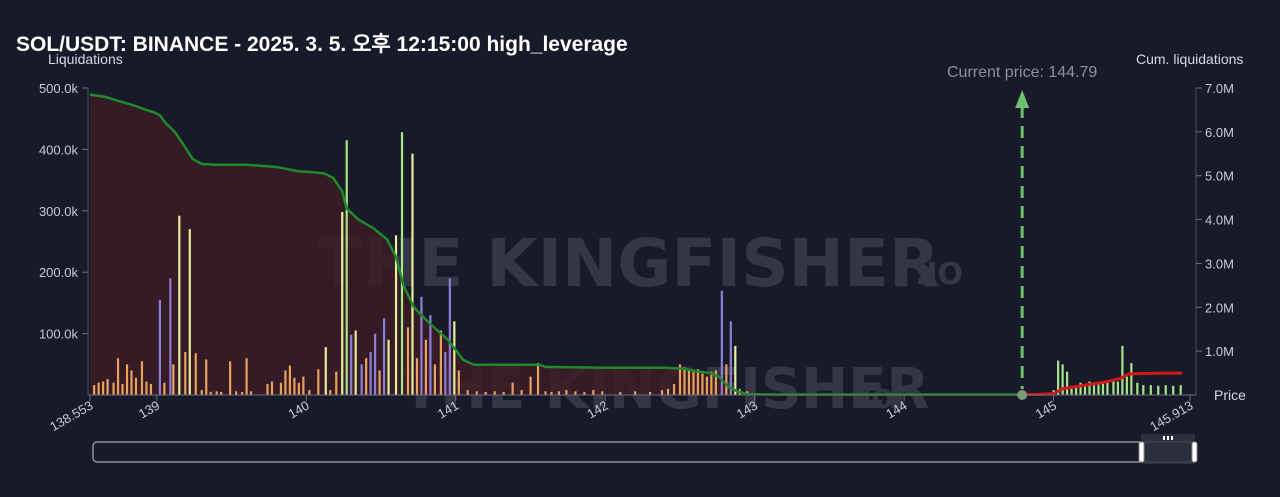  Describe the element at coordinates (644, 452) in the screenshot. I see `range-scrollbar-track` at that location.